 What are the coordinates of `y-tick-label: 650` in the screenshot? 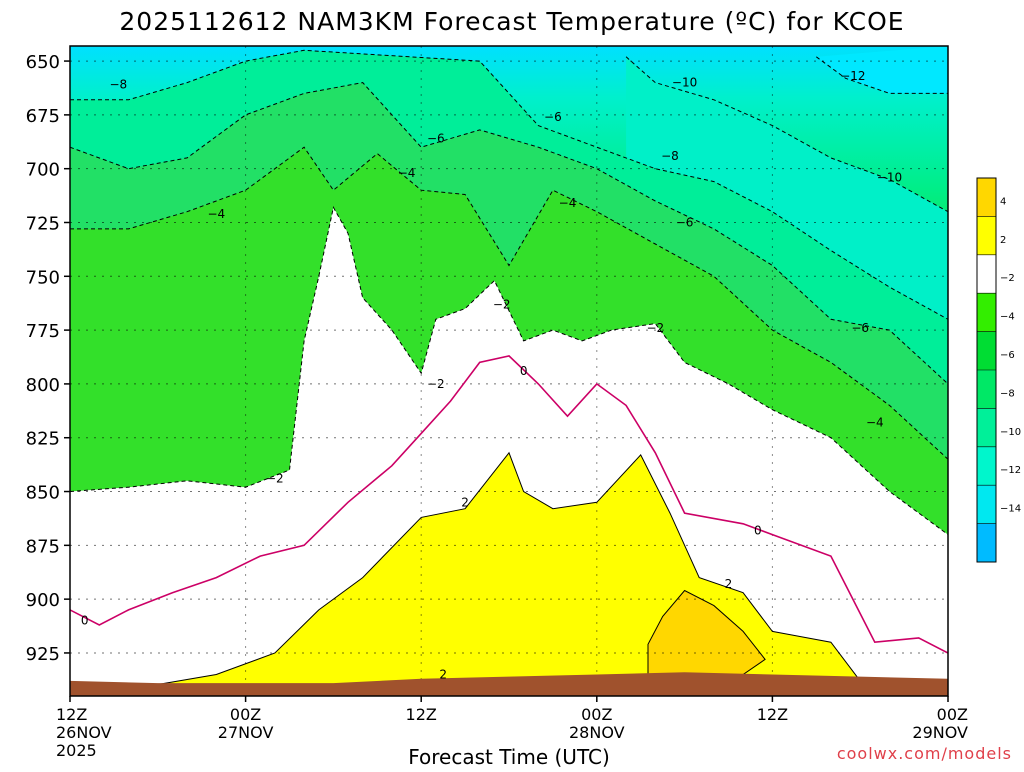 It's located at (43, 62).